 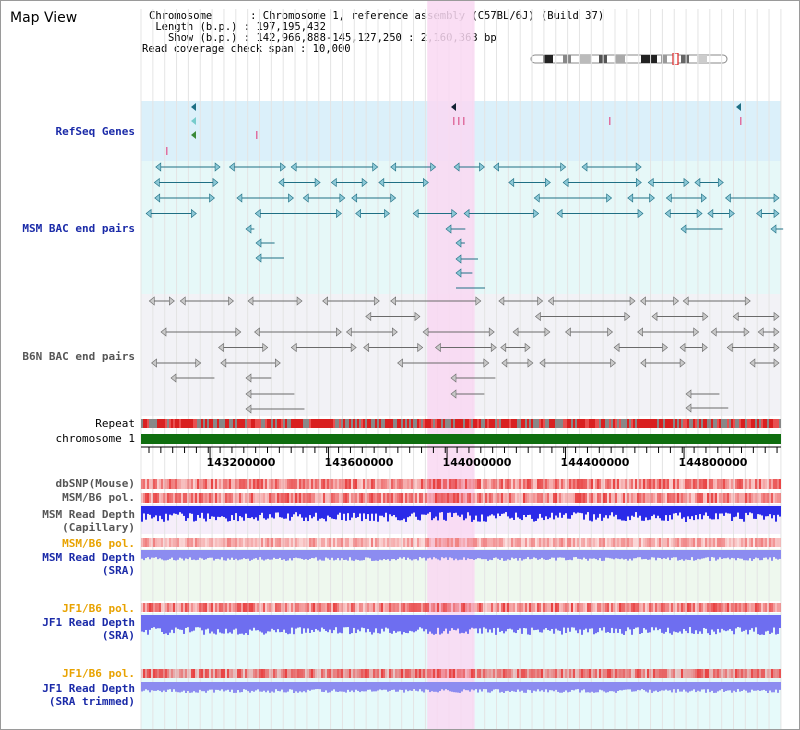 What do you see at coordinates (257, 135) in the screenshot?
I see `refseq-gene` at bounding box center [257, 135].